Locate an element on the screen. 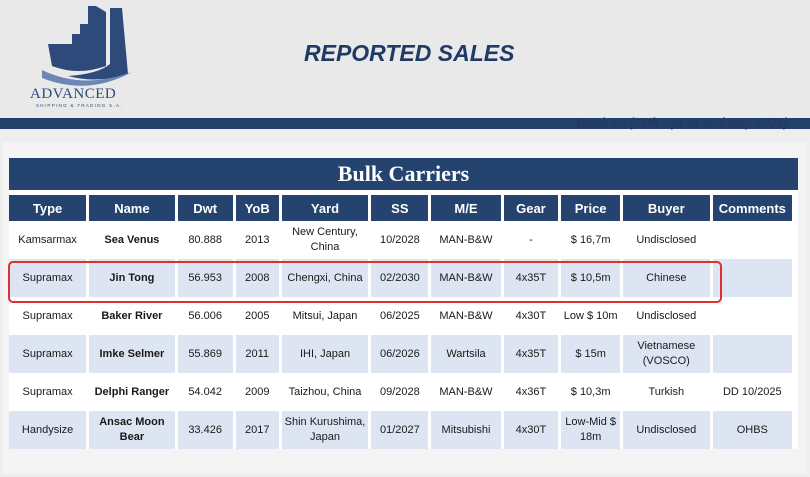 Image resolution: width=810 pixels, height=477 pixels. cell-ss: 02/2030 is located at coordinates (400, 278).